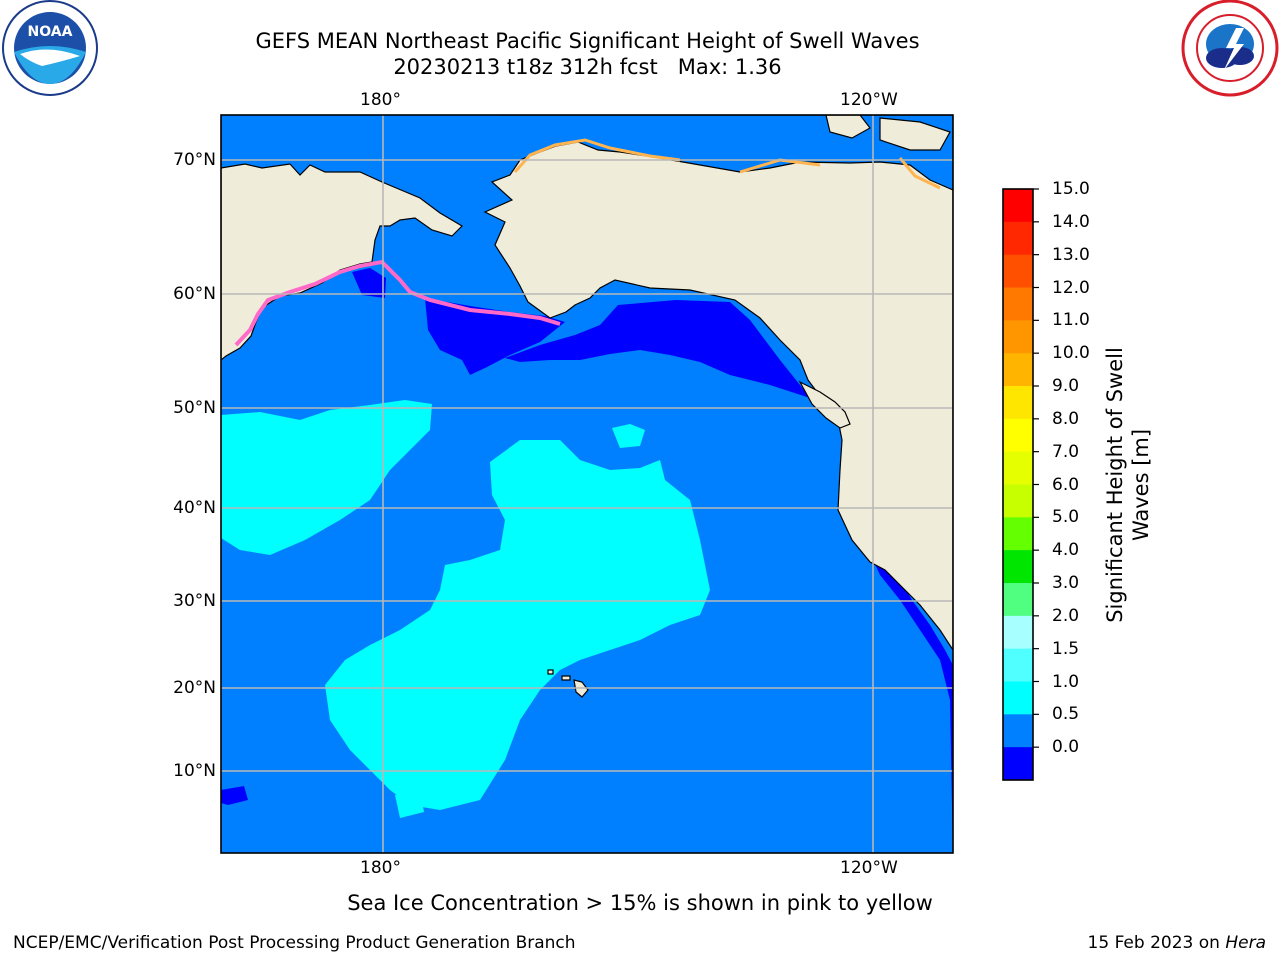  Describe the element at coordinates (1245, 943) in the screenshot. I see `footer-host: Hera` at that location.